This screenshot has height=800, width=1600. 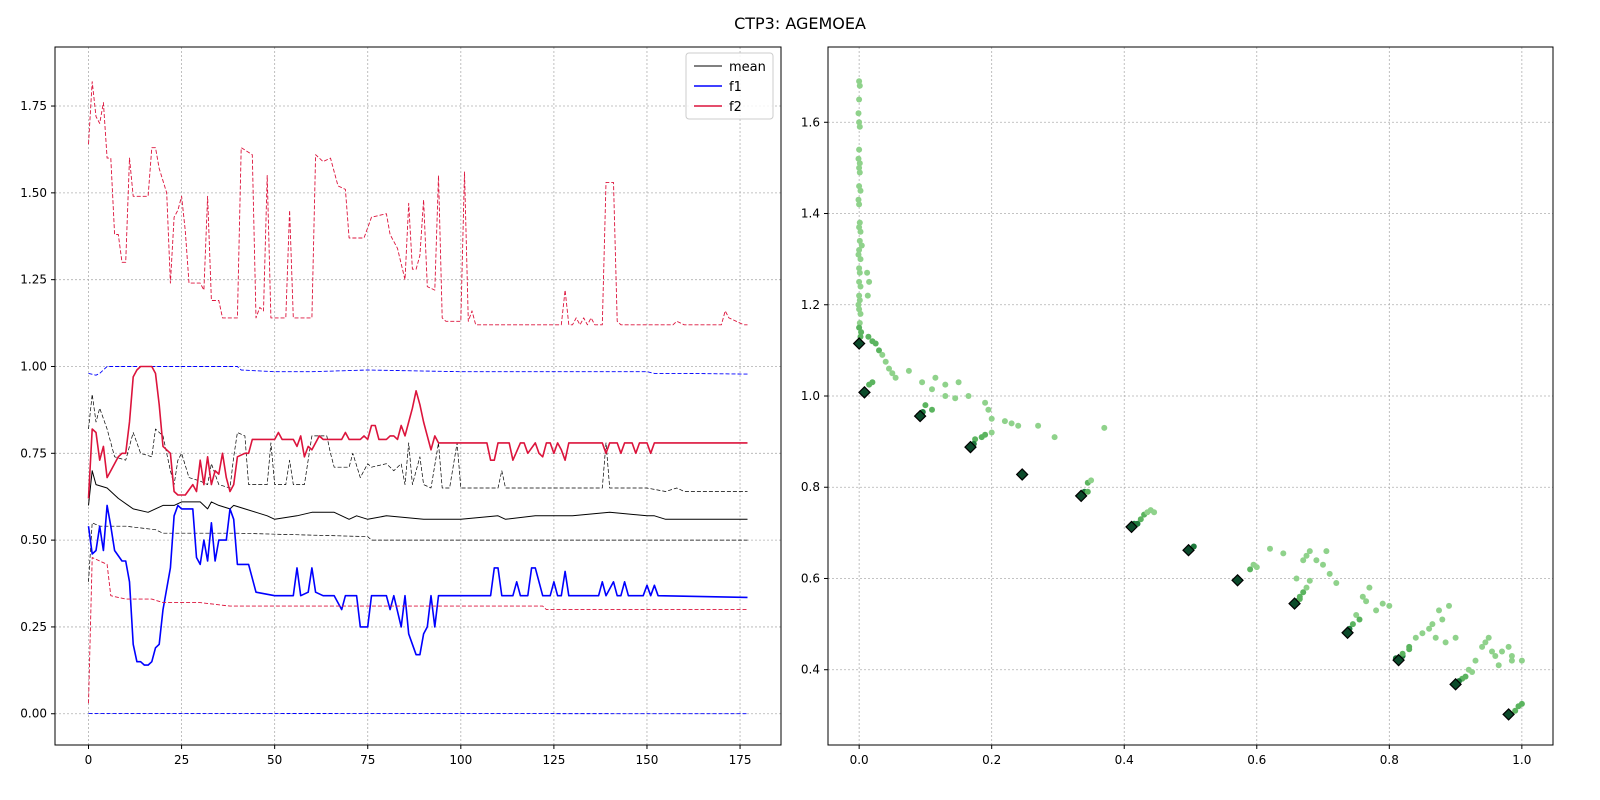 What do you see at coordinates (33, 714) in the screenshot?
I see `y-tick-label: 0.00` at bounding box center [33, 714].